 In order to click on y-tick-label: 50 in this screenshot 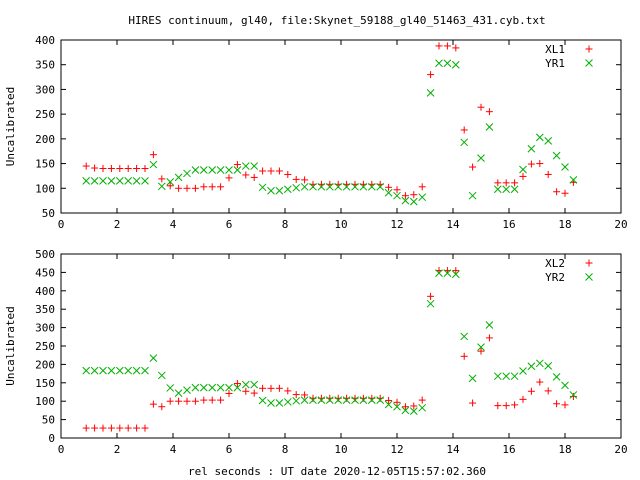, I will do `click(48, 420)`.